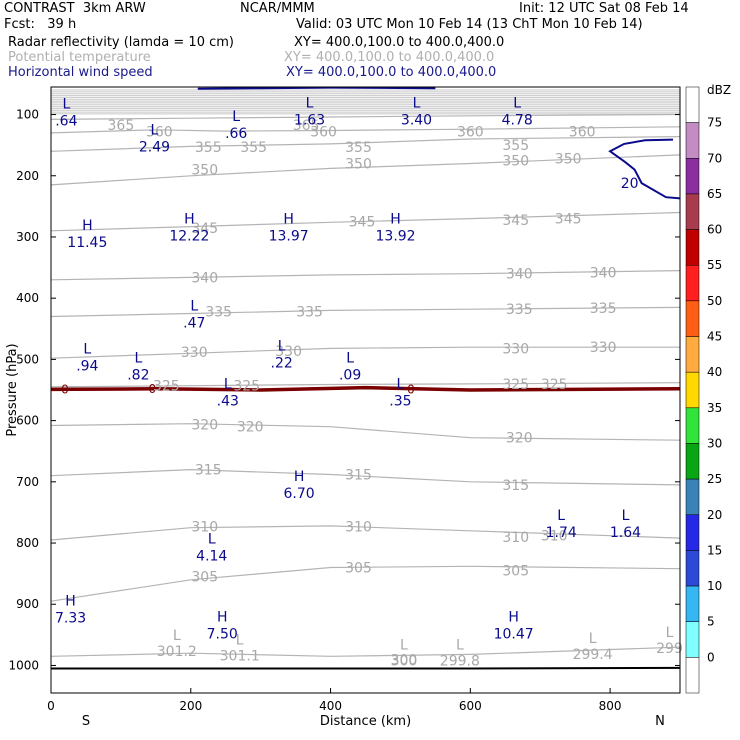 The width and height of the screenshot is (740, 740). What do you see at coordinates (396, 237) in the screenshot?
I see `wind-extremum-value: 13.92` at bounding box center [396, 237].